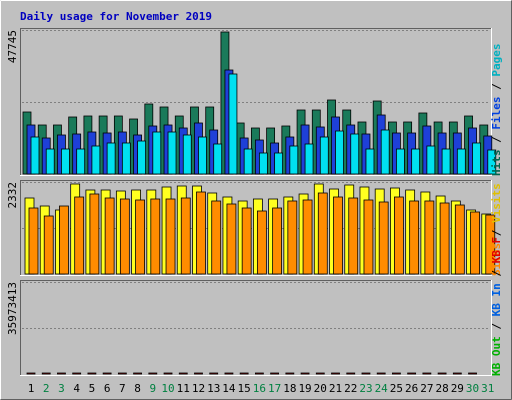 The width and height of the screenshot is (512, 400). What do you see at coordinates (496, 163) in the screenshot?
I see `legend-item-hits: Hits` at bounding box center [496, 163].